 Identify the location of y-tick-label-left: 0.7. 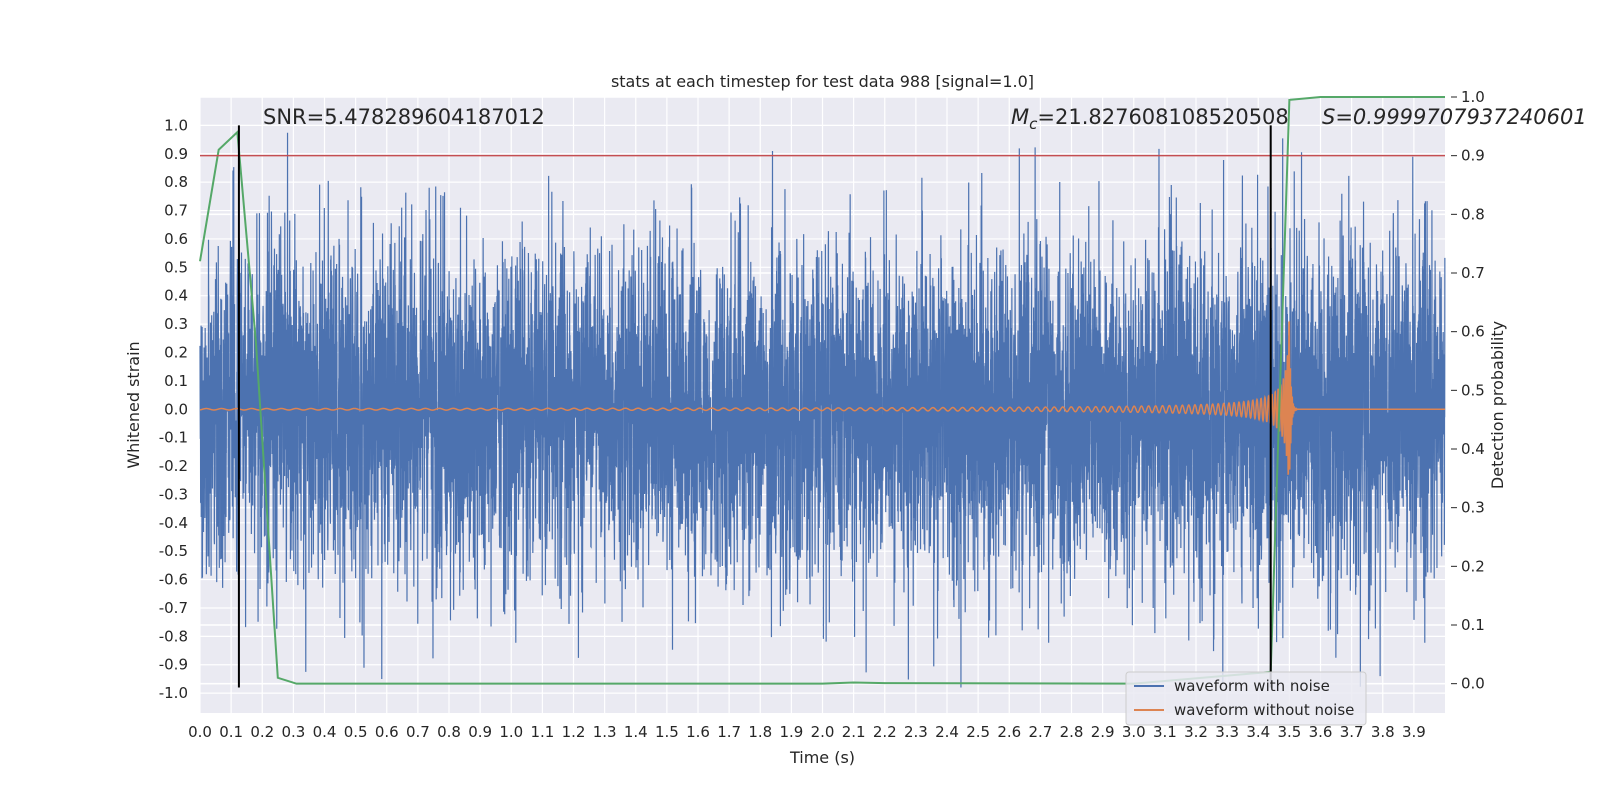
(176, 211).